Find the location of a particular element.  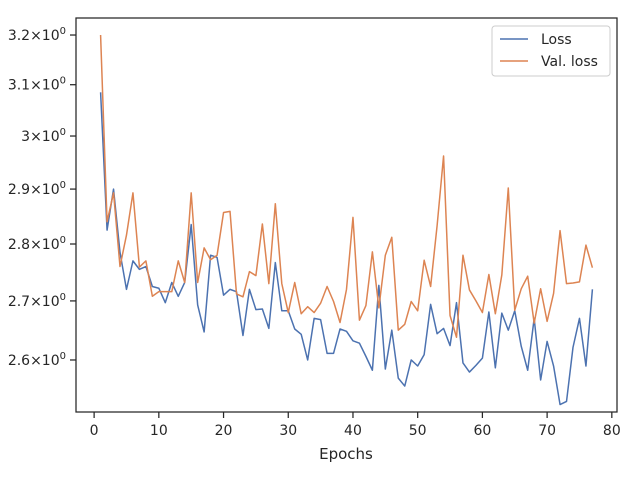

x-tick-label: 0 is located at coordinates (94, 431).